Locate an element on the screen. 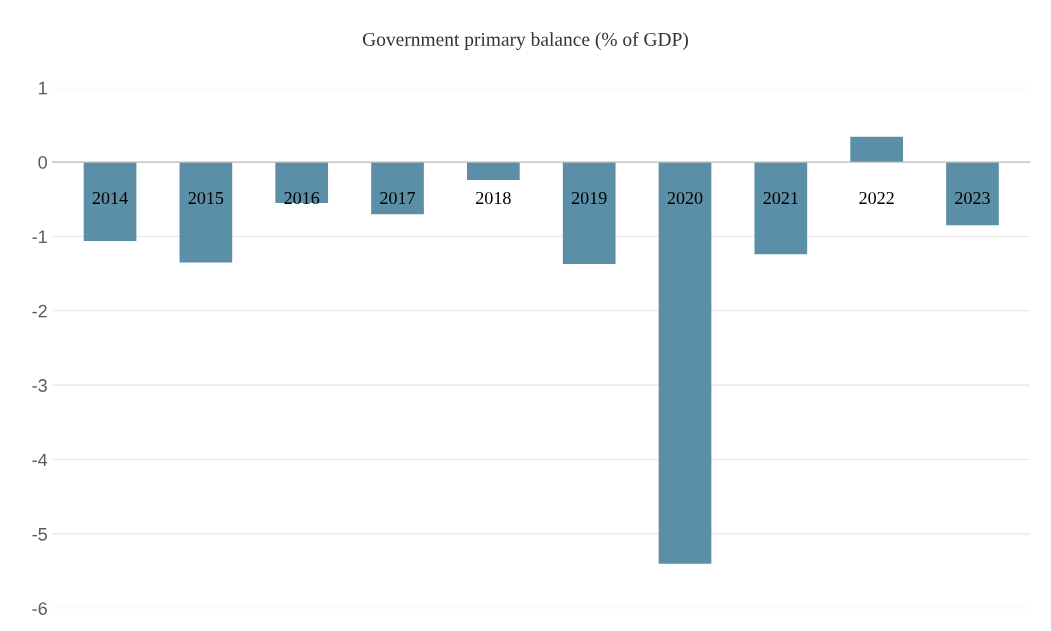 Image resolution: width=1051 pixels, height=631 pixels. x-tick-label: 2015 is located at coordinates (206, 198).